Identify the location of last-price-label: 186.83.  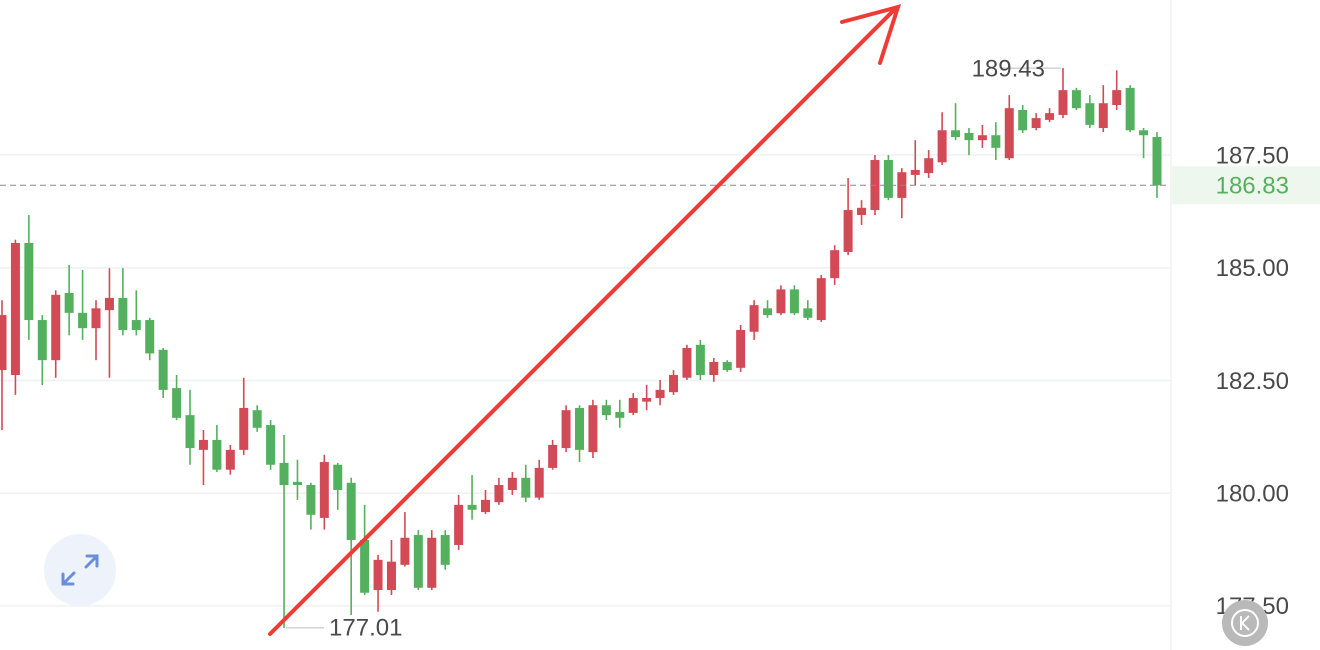
(1252, 186).